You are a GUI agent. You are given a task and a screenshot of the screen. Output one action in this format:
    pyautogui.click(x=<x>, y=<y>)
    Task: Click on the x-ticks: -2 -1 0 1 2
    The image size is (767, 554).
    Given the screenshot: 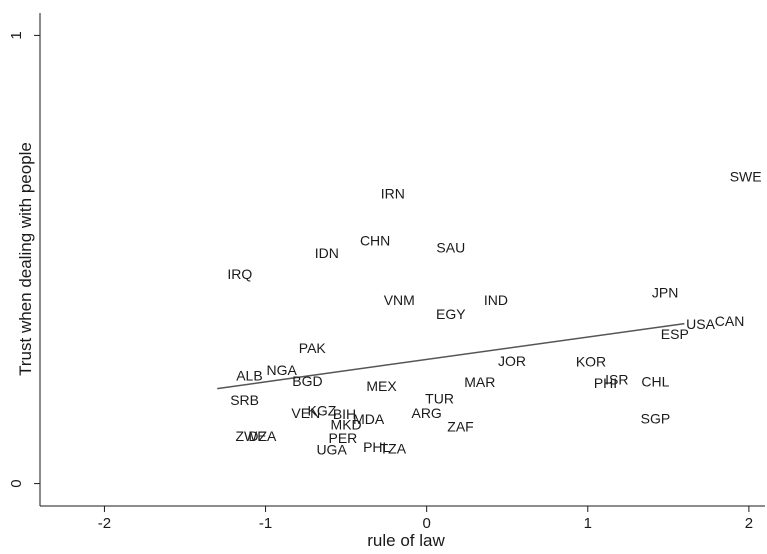 What is the action you would take?
    pyautogui.click(x=425, y=519)
    